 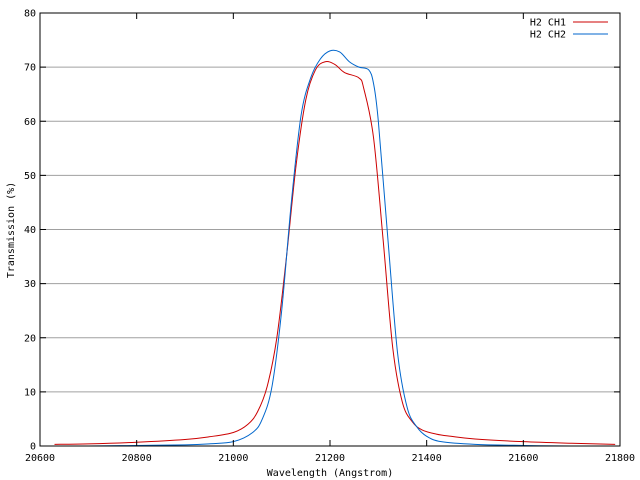 I want to click on x-tick-label: 21200, so click(x=330, y=458).